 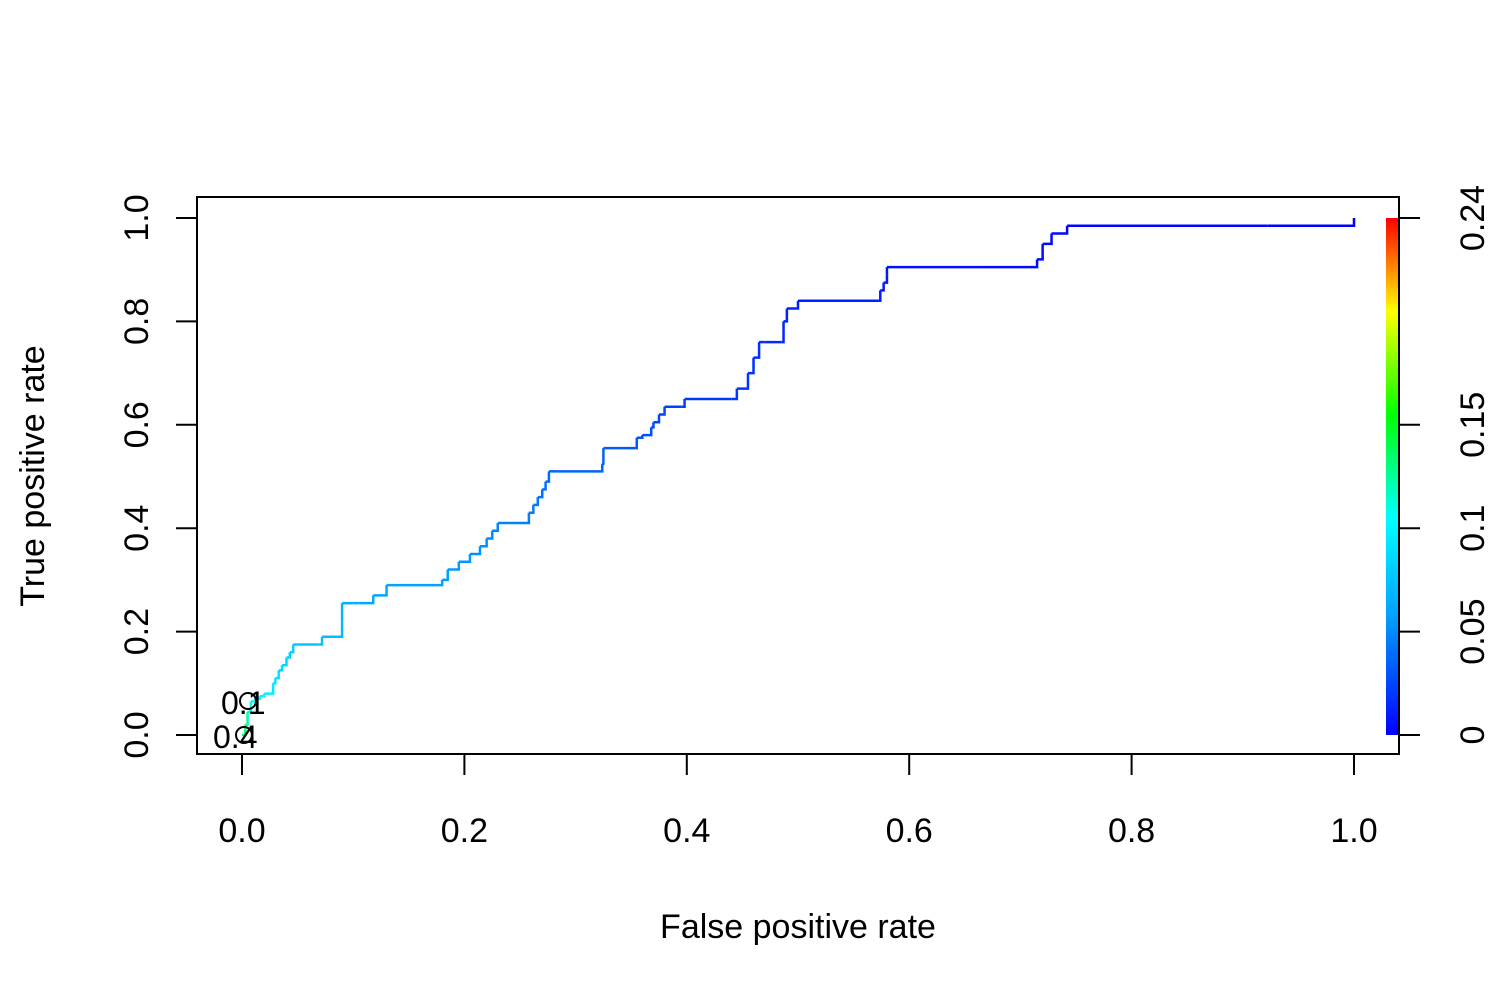 What do you see at coordinates (1473, 425) in the screenshot?
I see `colorbar-tick-label-3: 0.15` at bounding box center [1473, 425].